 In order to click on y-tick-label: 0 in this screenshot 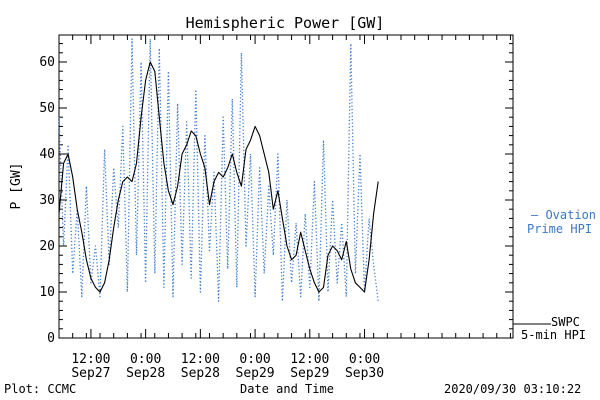, I will do `click(51, 338)`.